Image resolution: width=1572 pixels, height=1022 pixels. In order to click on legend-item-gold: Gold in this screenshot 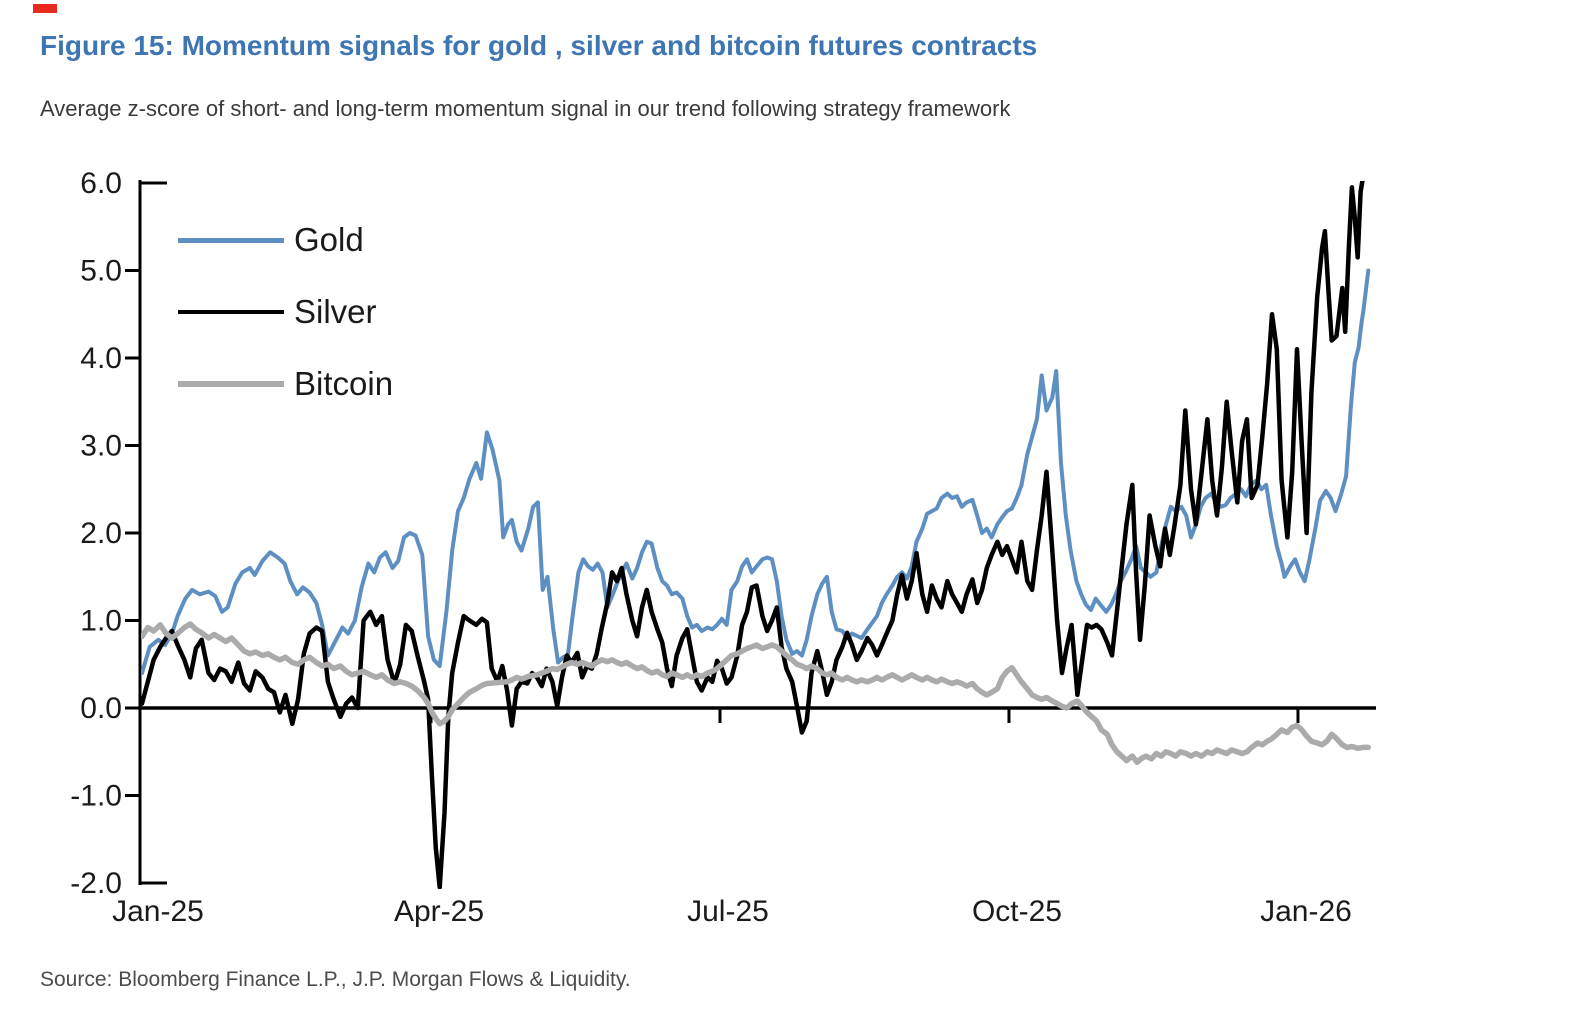, I will do `click(285, 240)`.